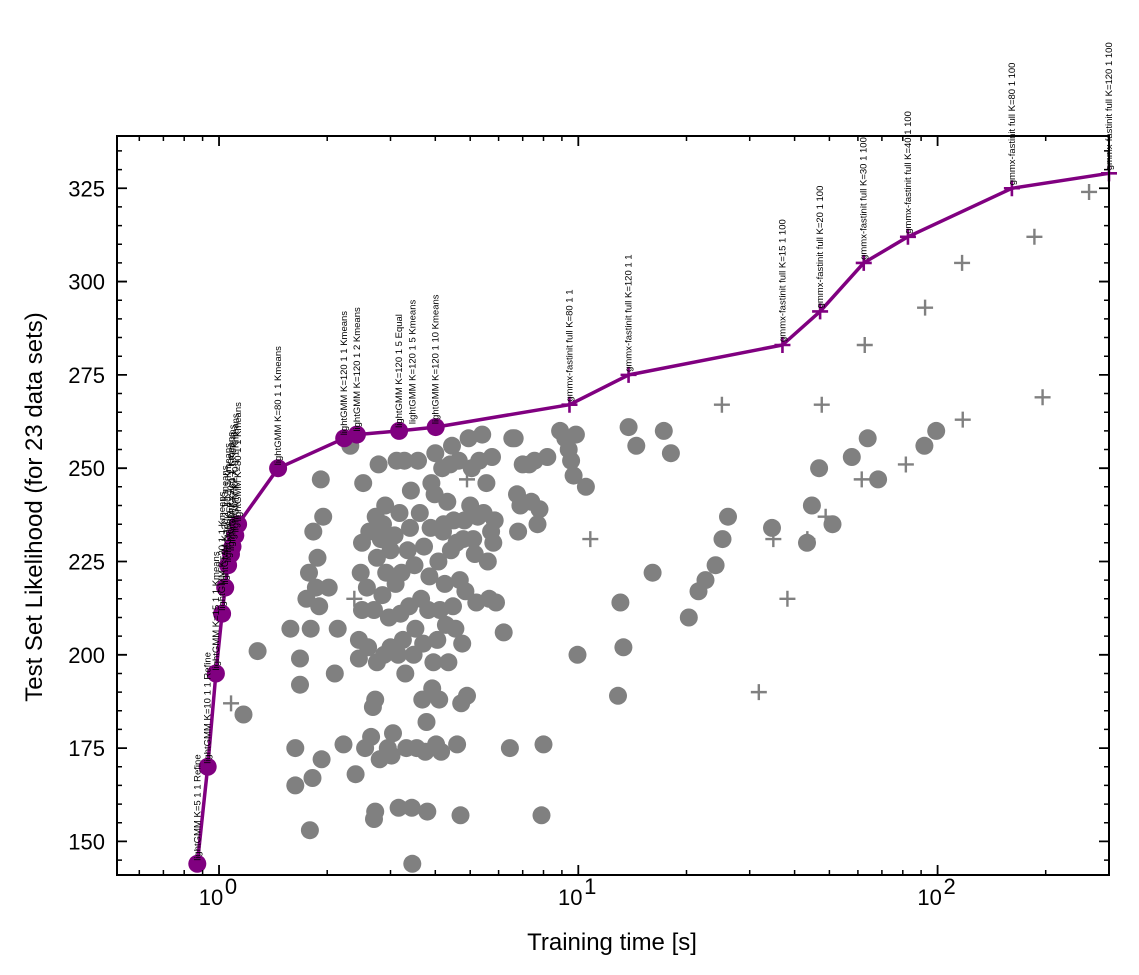  I want to click on point-annotation: lightGMM K=120 1 1 Kmeans, so click(344, 373).